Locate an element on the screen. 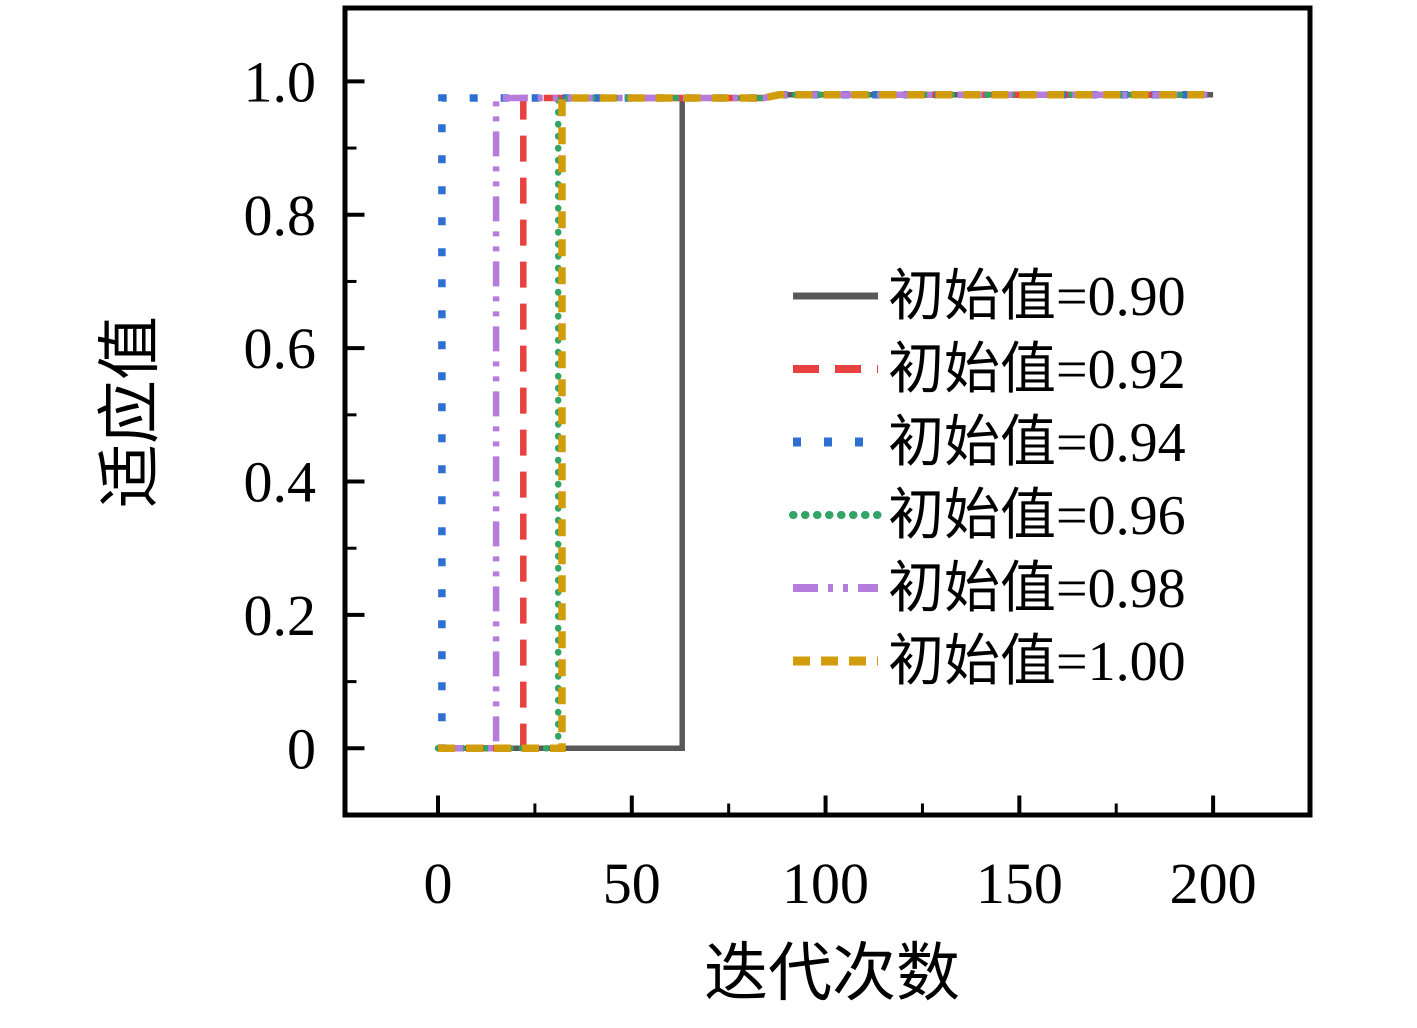  legend-item: 初始值=0.94 is located at coordinates (989, 443).